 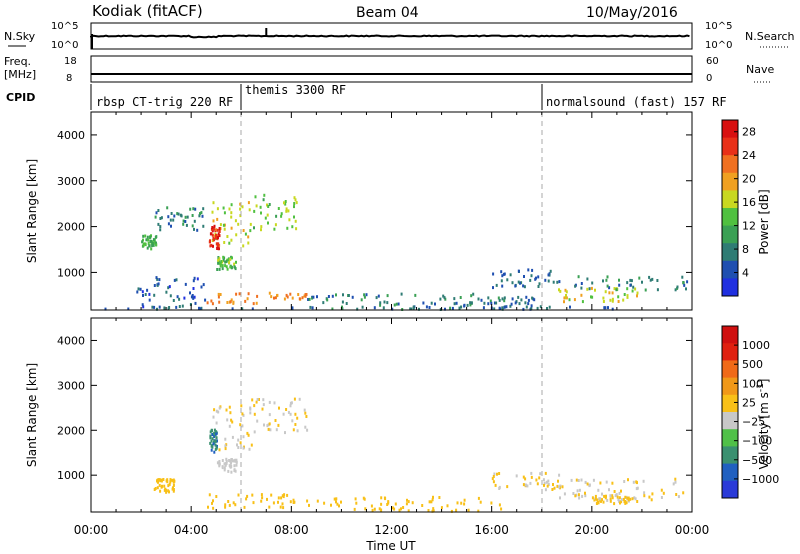 I want to click on nave-label: Nave, so click(x=760, y=69).